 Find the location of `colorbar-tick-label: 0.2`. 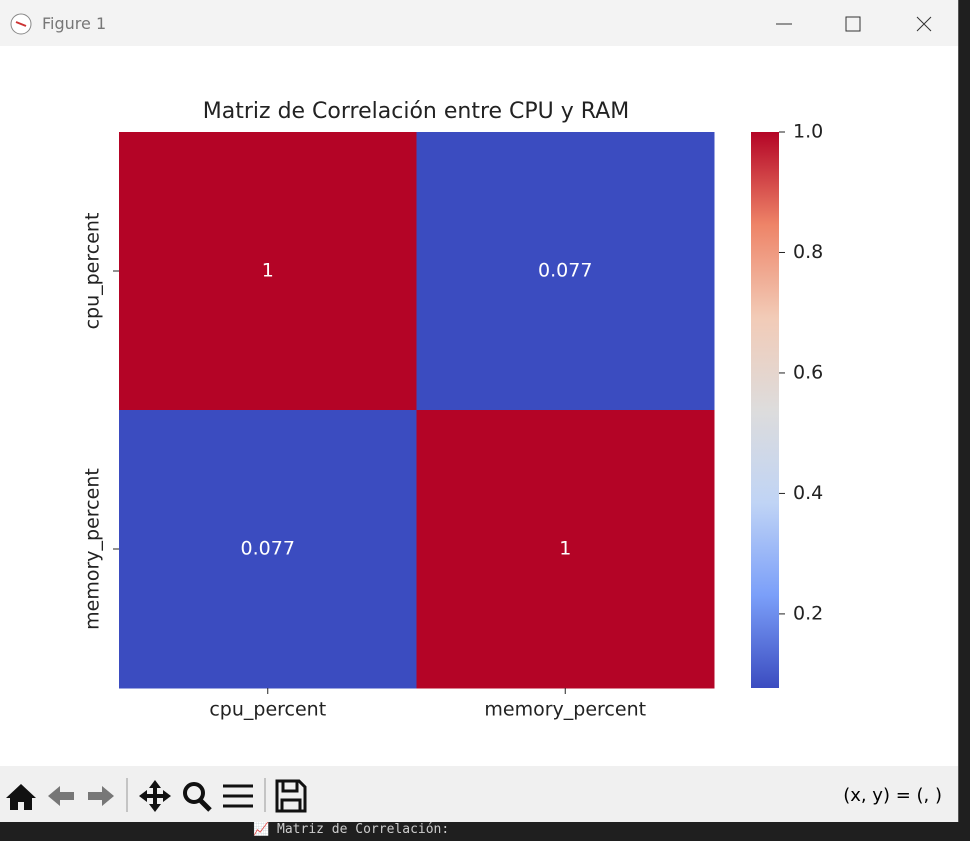

colorbar-tick-label: 0.2 is located at coordinates (808, 613).